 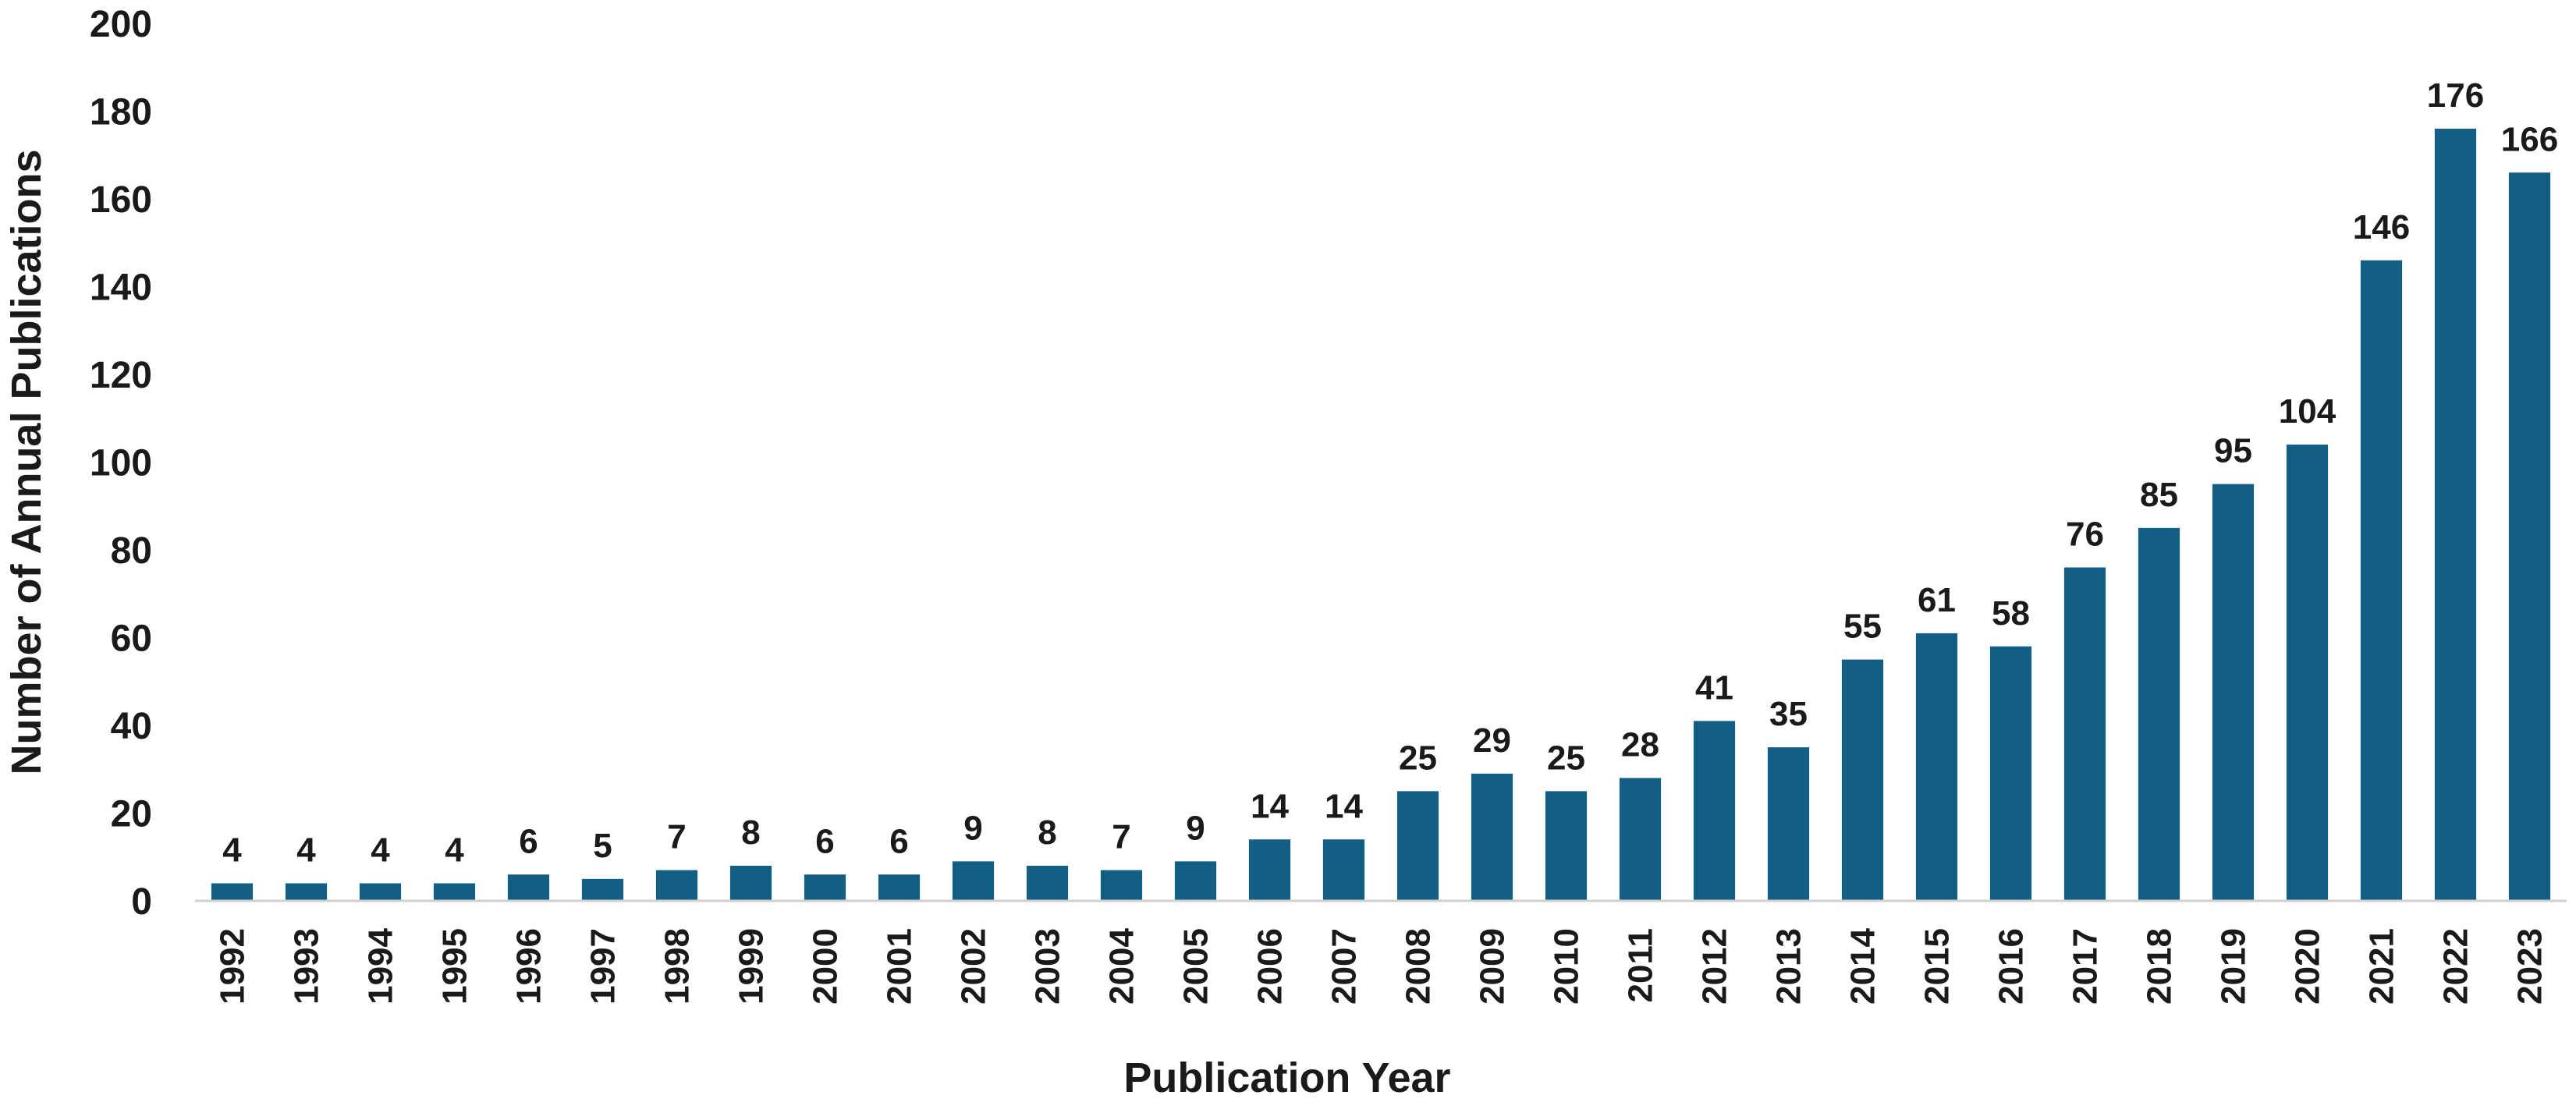 I want to click on x-tick-label: 2009, so click(x=1493, y=966).